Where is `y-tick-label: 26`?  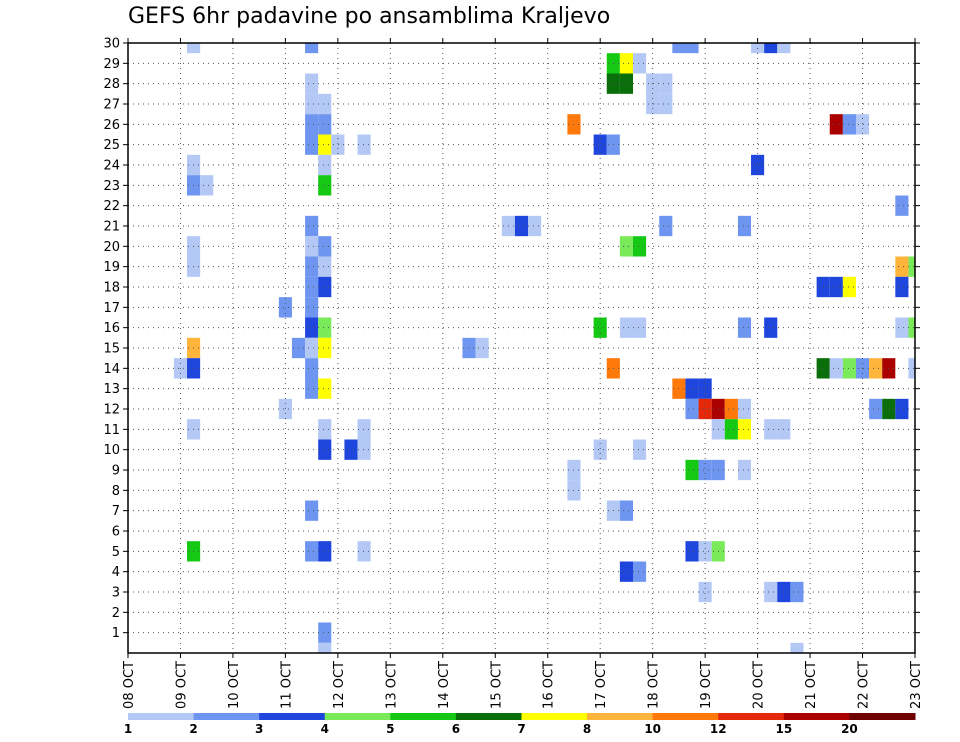
y-tick-label: 26 is located at coordinates (111, 125).